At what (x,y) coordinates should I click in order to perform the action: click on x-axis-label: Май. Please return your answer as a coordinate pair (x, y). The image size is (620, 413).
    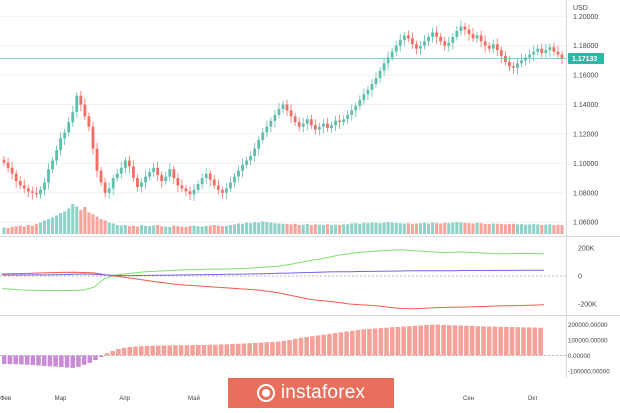
    Looking at the image, I should click on (194, 398).